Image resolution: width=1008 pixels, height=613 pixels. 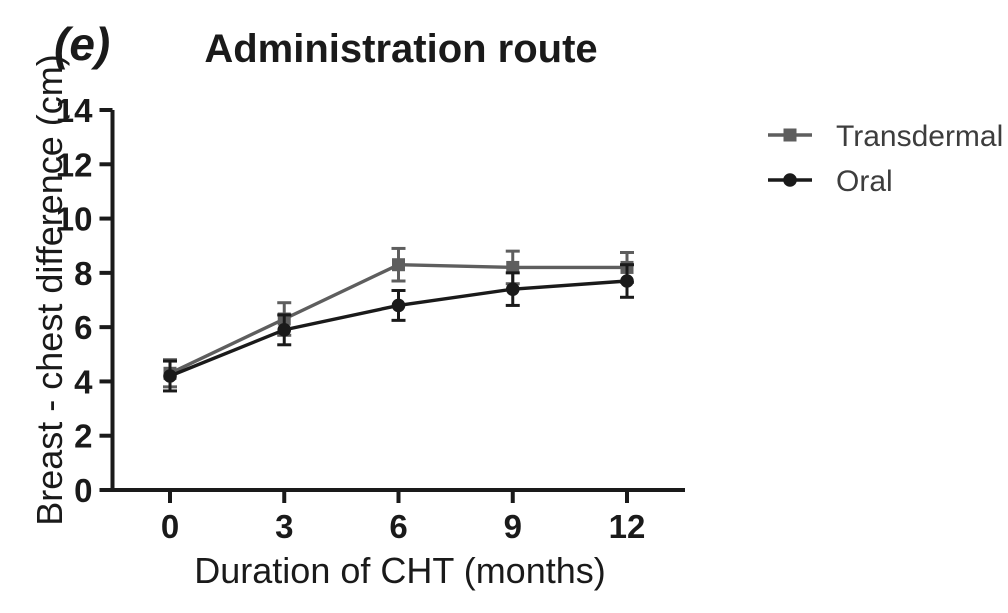 What do you see at coordinates (83, 381) in the screenshot?
I see `y-tick-label: 4` at bounding box center [83, 381].